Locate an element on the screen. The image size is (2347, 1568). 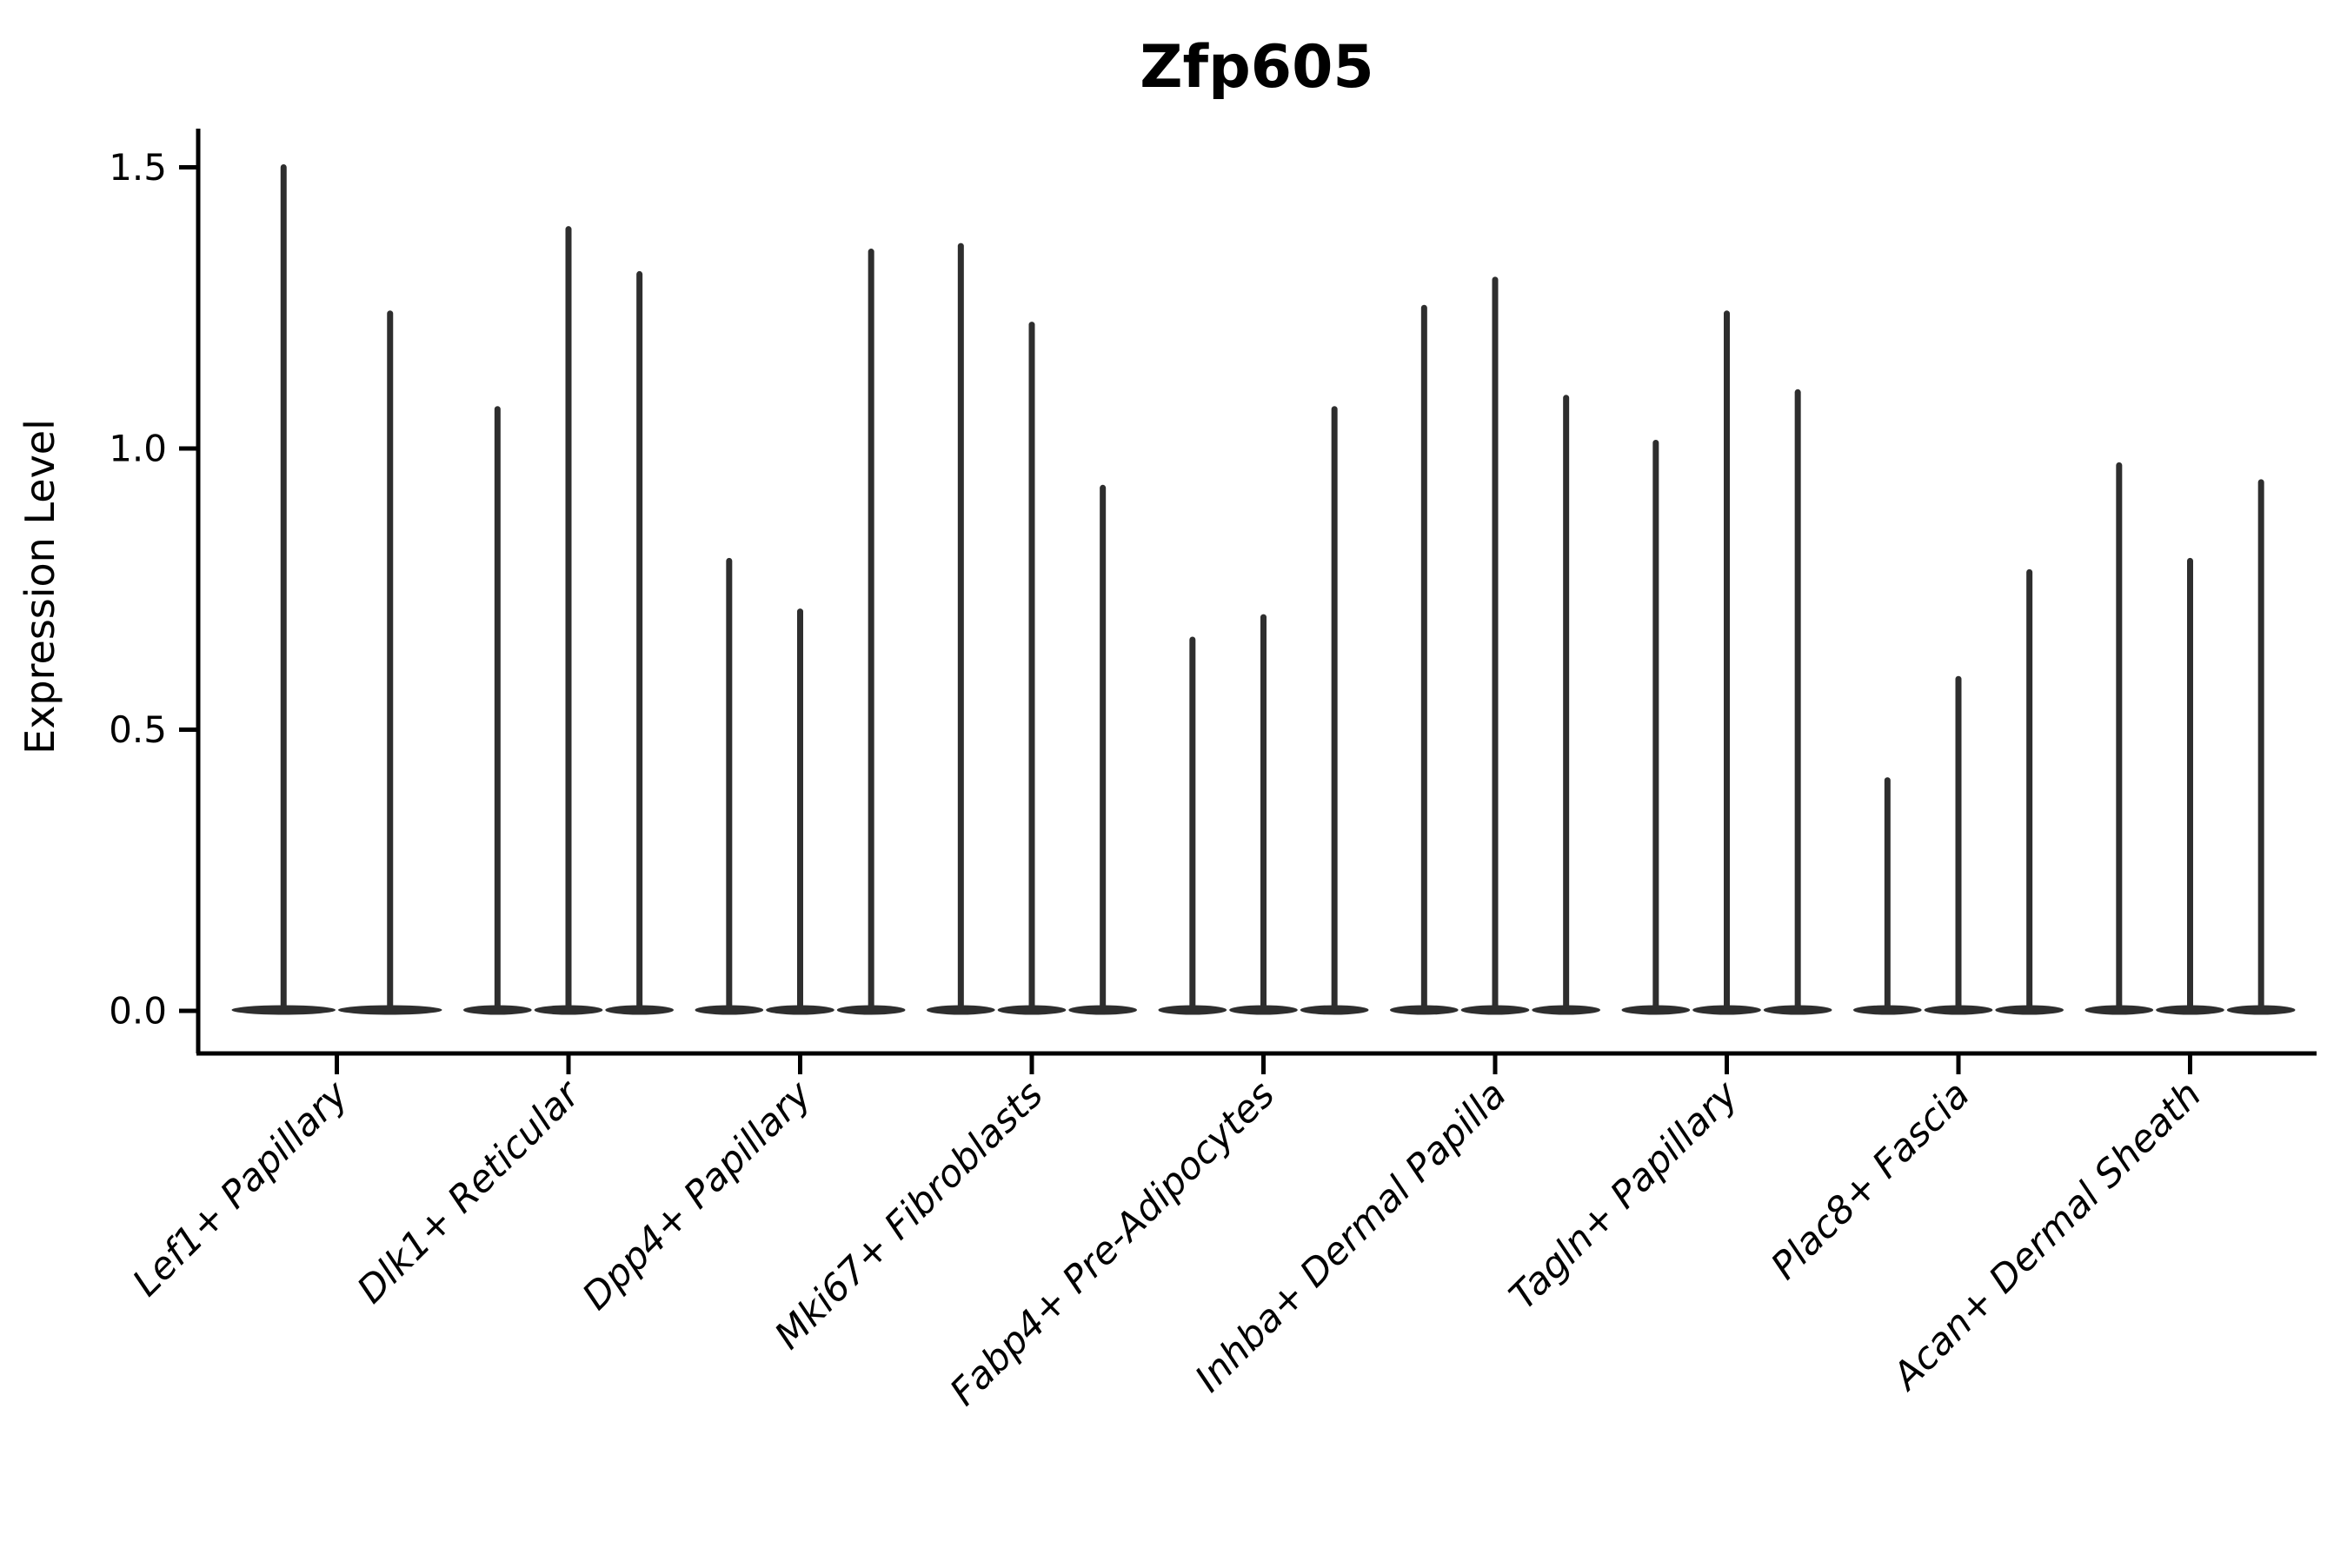
y-tick-label: 0.5 is located at coordinates (138, 729).